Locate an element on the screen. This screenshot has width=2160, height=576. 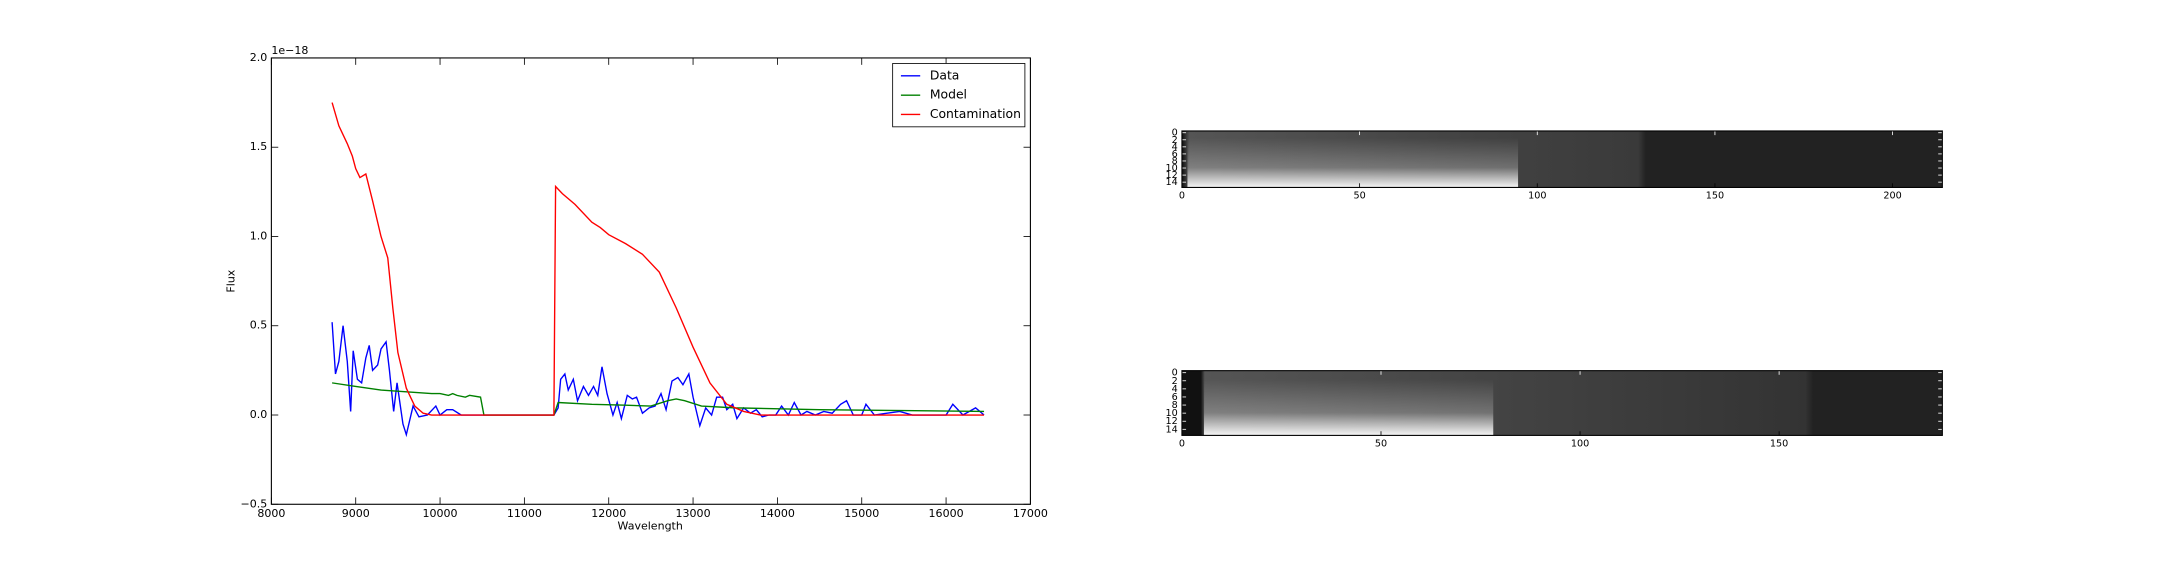
y-tick-label: 2.0 is located at coordinates (259, 57).